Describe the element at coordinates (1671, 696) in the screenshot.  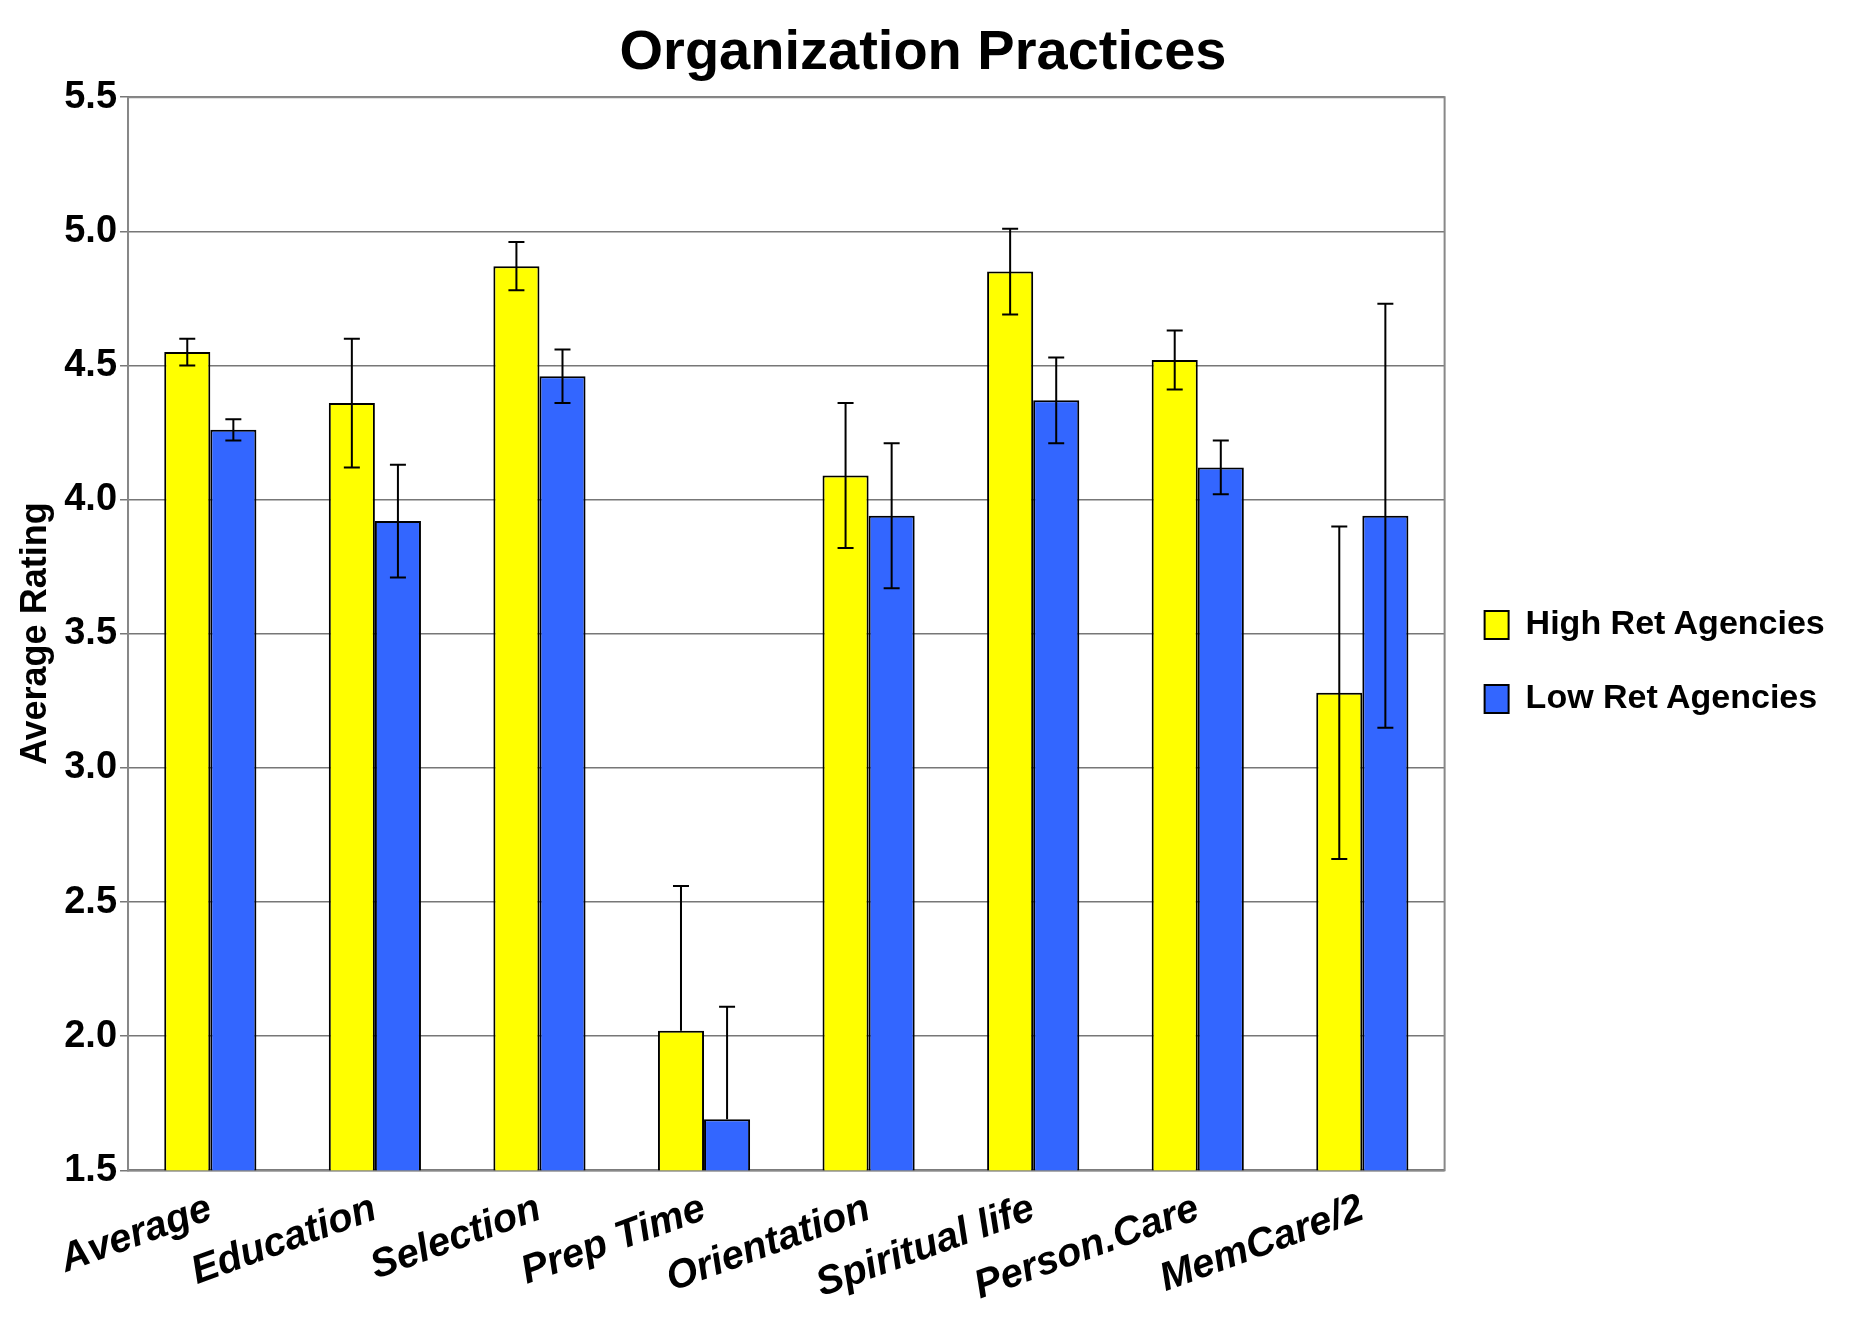
I see `legend-label: Low Ret Agencies` at that location.